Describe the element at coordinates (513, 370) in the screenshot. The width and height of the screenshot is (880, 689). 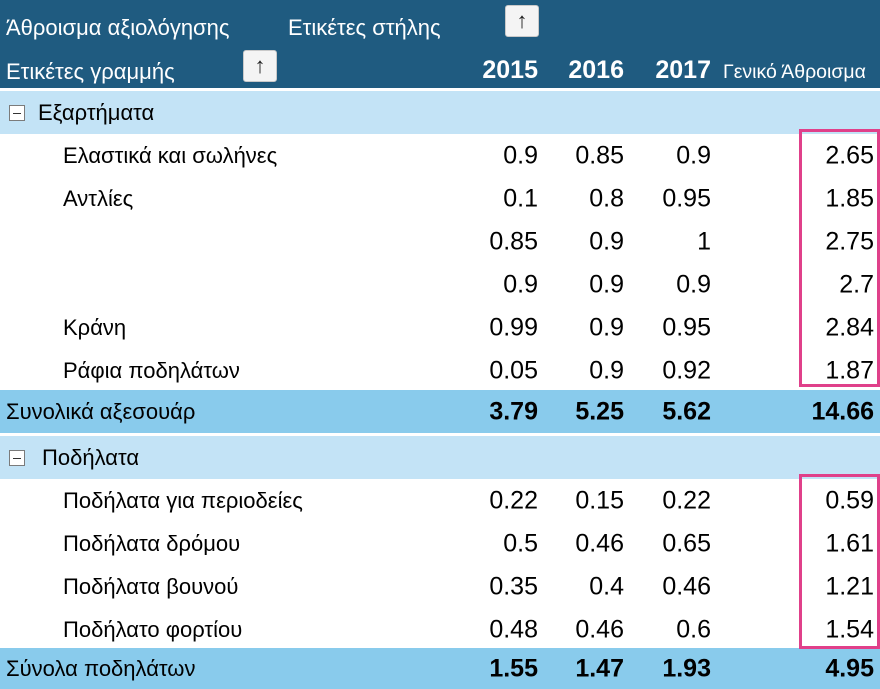
I see `cell-2015: 0.05` at that location.